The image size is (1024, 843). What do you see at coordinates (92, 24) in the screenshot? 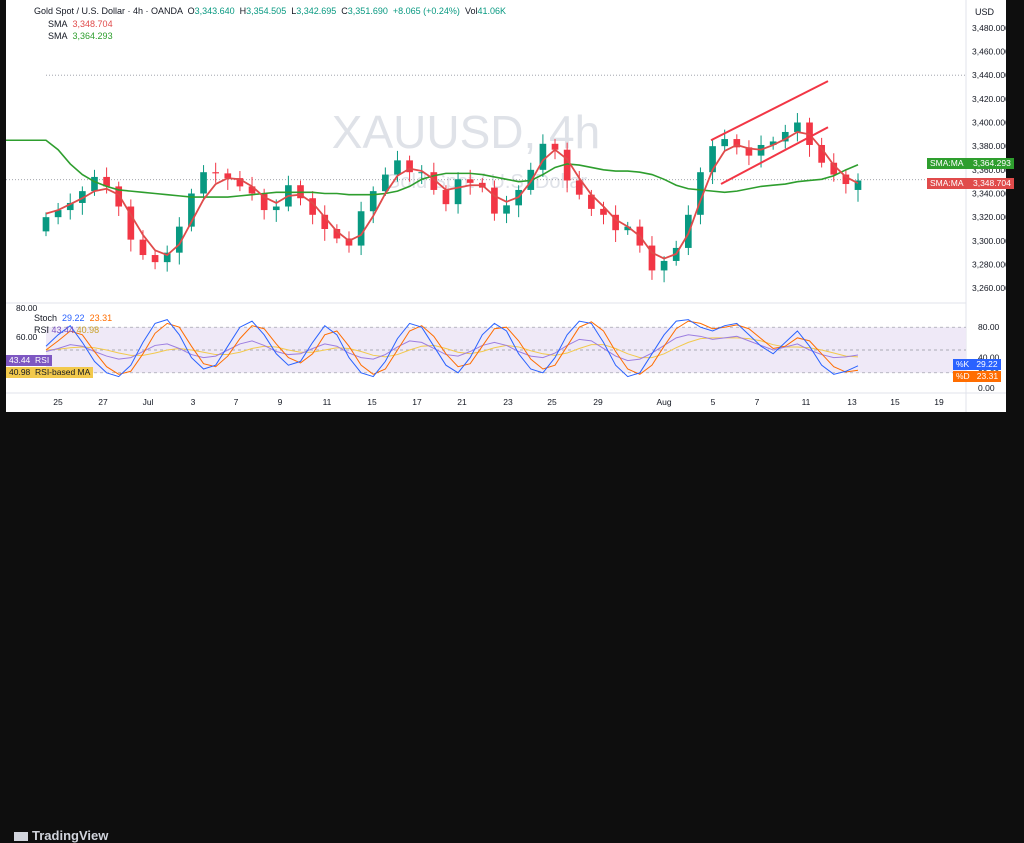
I see `sma-fast-value: 3,348.704` at bounding box center [92, 24].